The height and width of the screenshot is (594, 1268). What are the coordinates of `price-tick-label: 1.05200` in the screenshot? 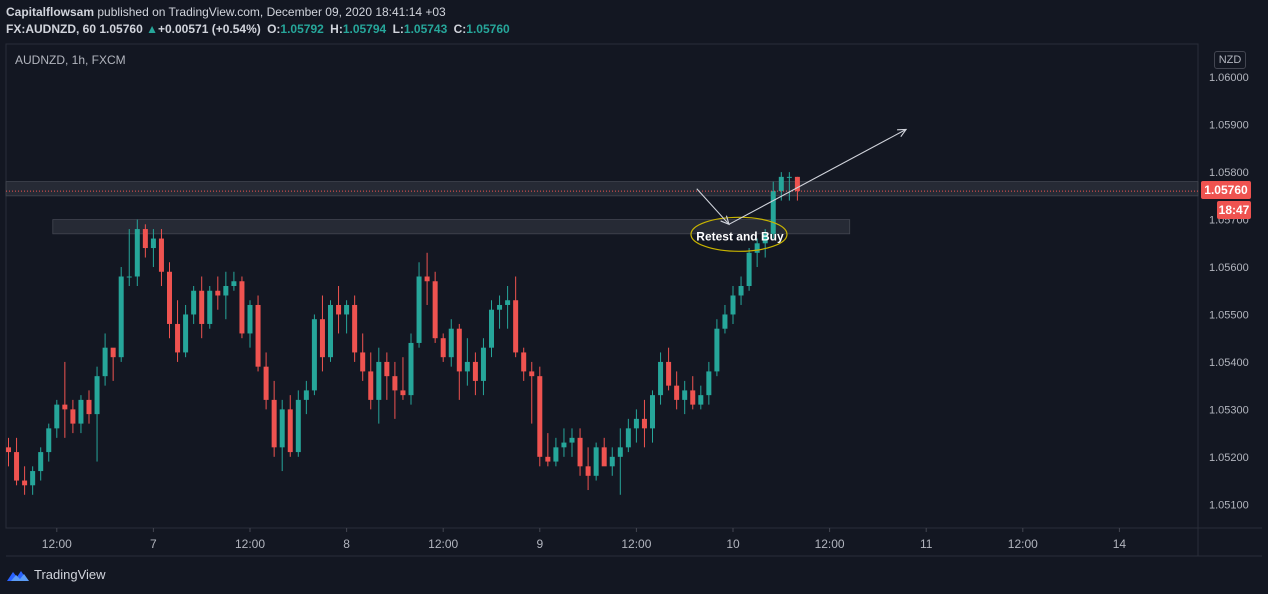 It's located at (1229, 458).